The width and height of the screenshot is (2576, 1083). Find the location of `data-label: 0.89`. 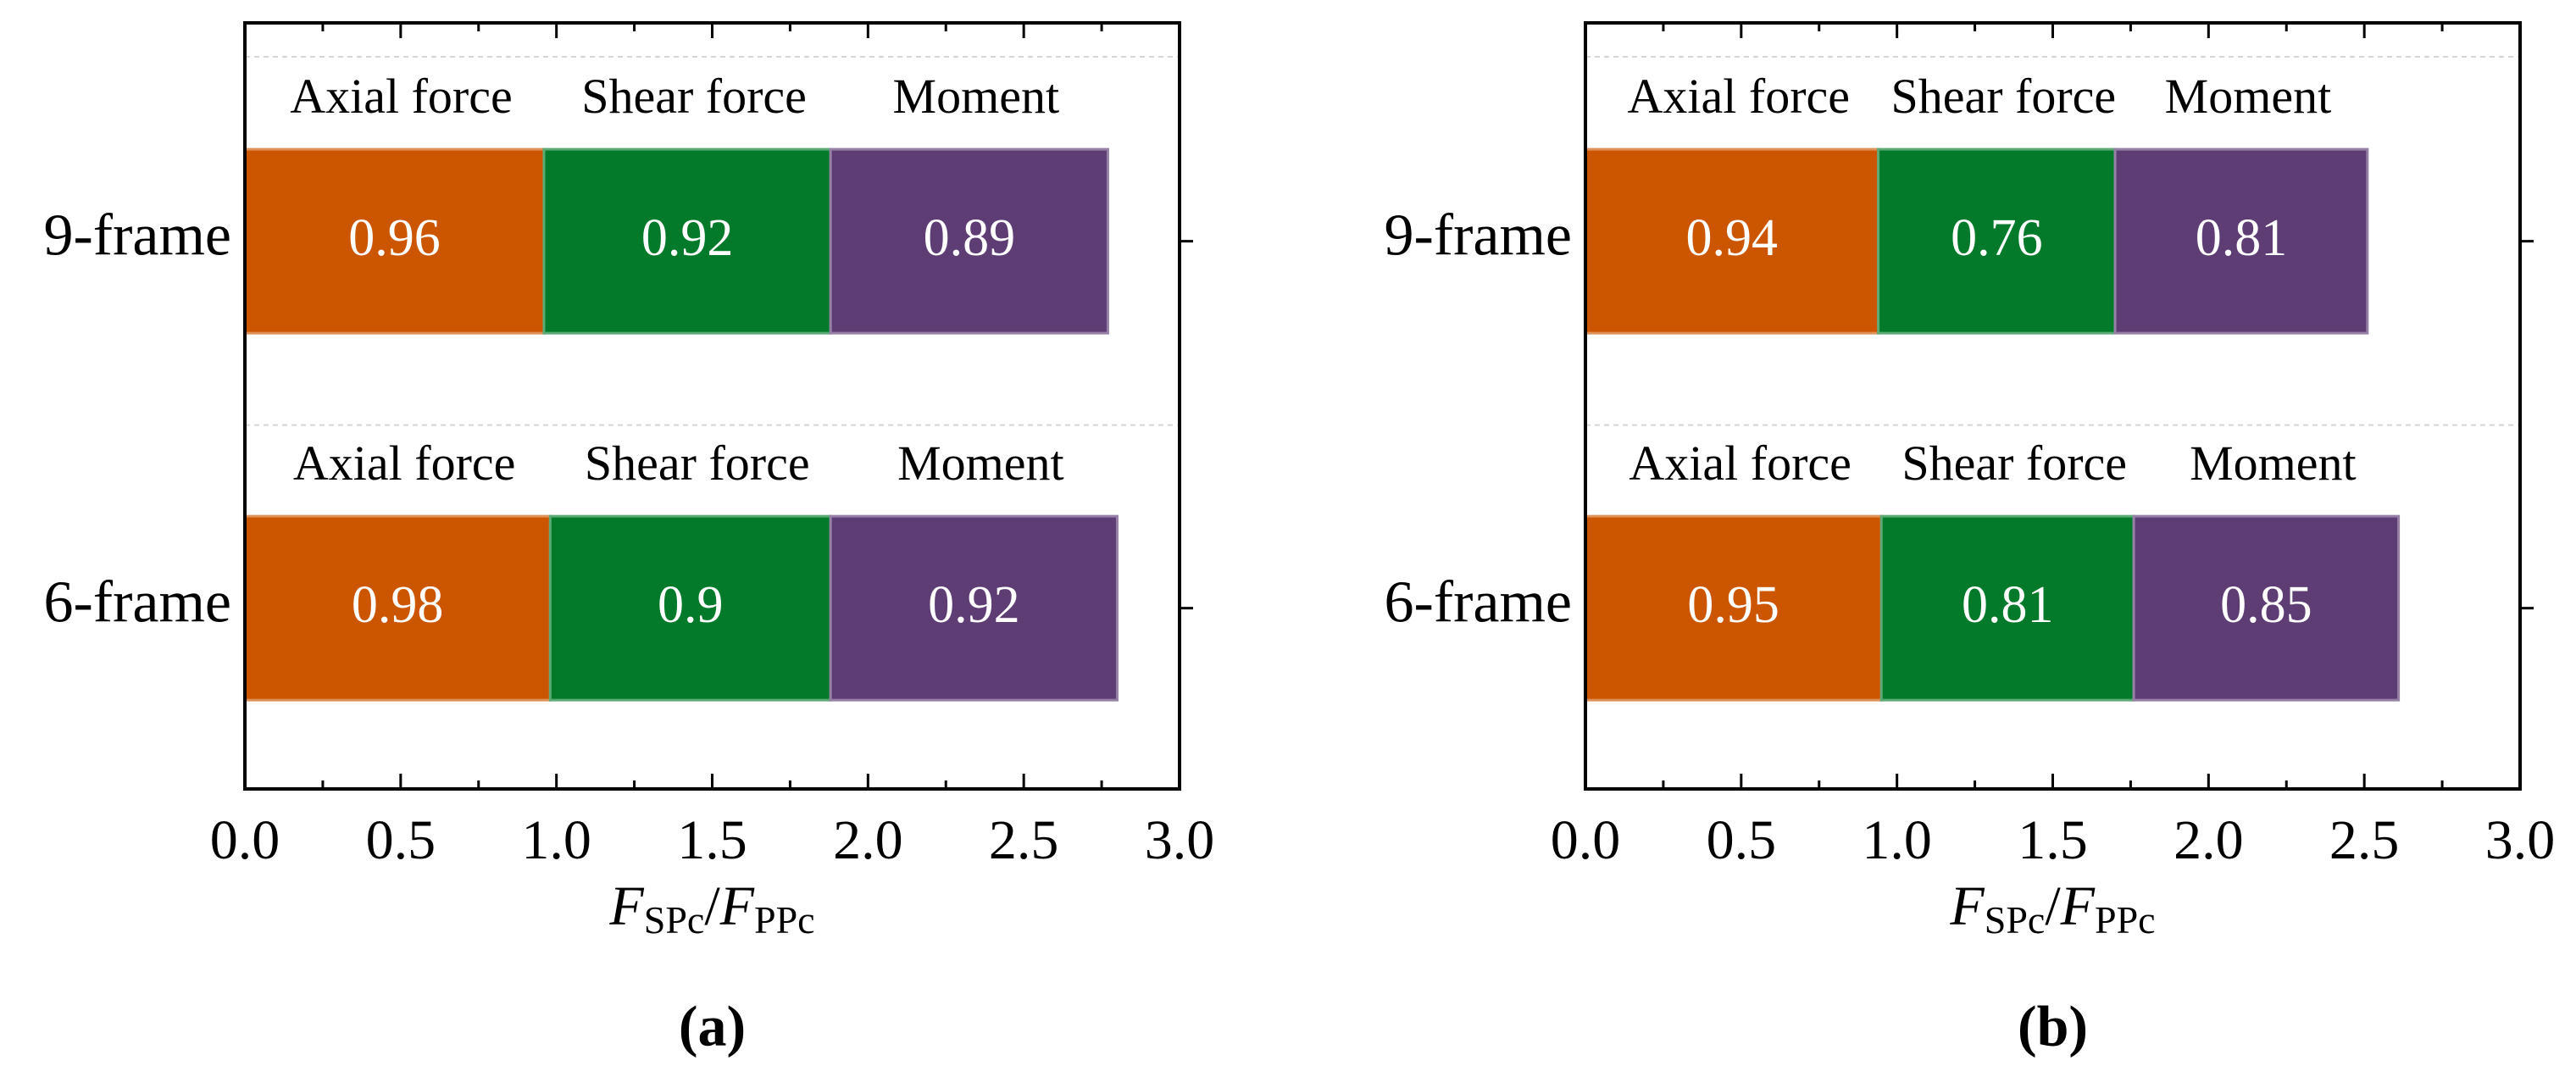

data-label: 0.89 is located at coordinates (970, 238).